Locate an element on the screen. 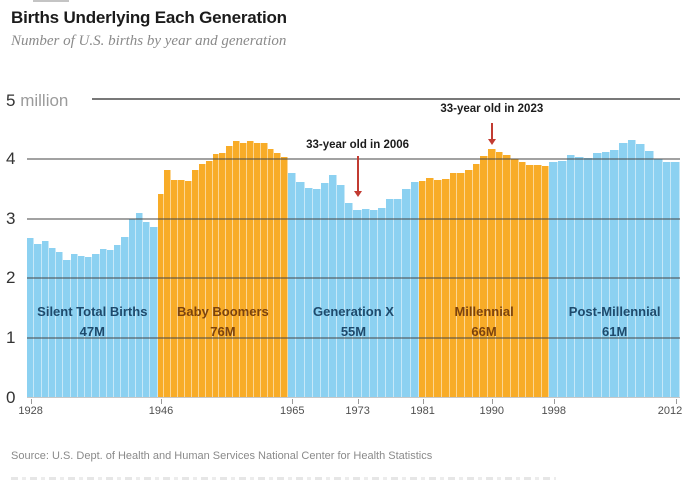 The height and width of the screenshot is (481, 686). generation-label-post-millennial: Post-Millennial 61M is located at coordinates (614, 322).